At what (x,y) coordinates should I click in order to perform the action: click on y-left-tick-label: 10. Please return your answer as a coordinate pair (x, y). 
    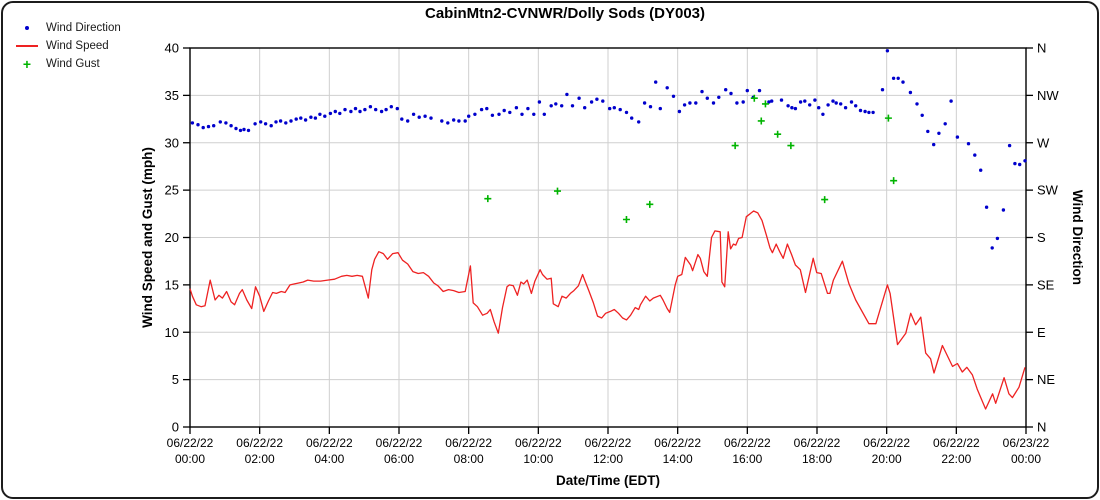
    Looking at the image, I should click on (172, 332).